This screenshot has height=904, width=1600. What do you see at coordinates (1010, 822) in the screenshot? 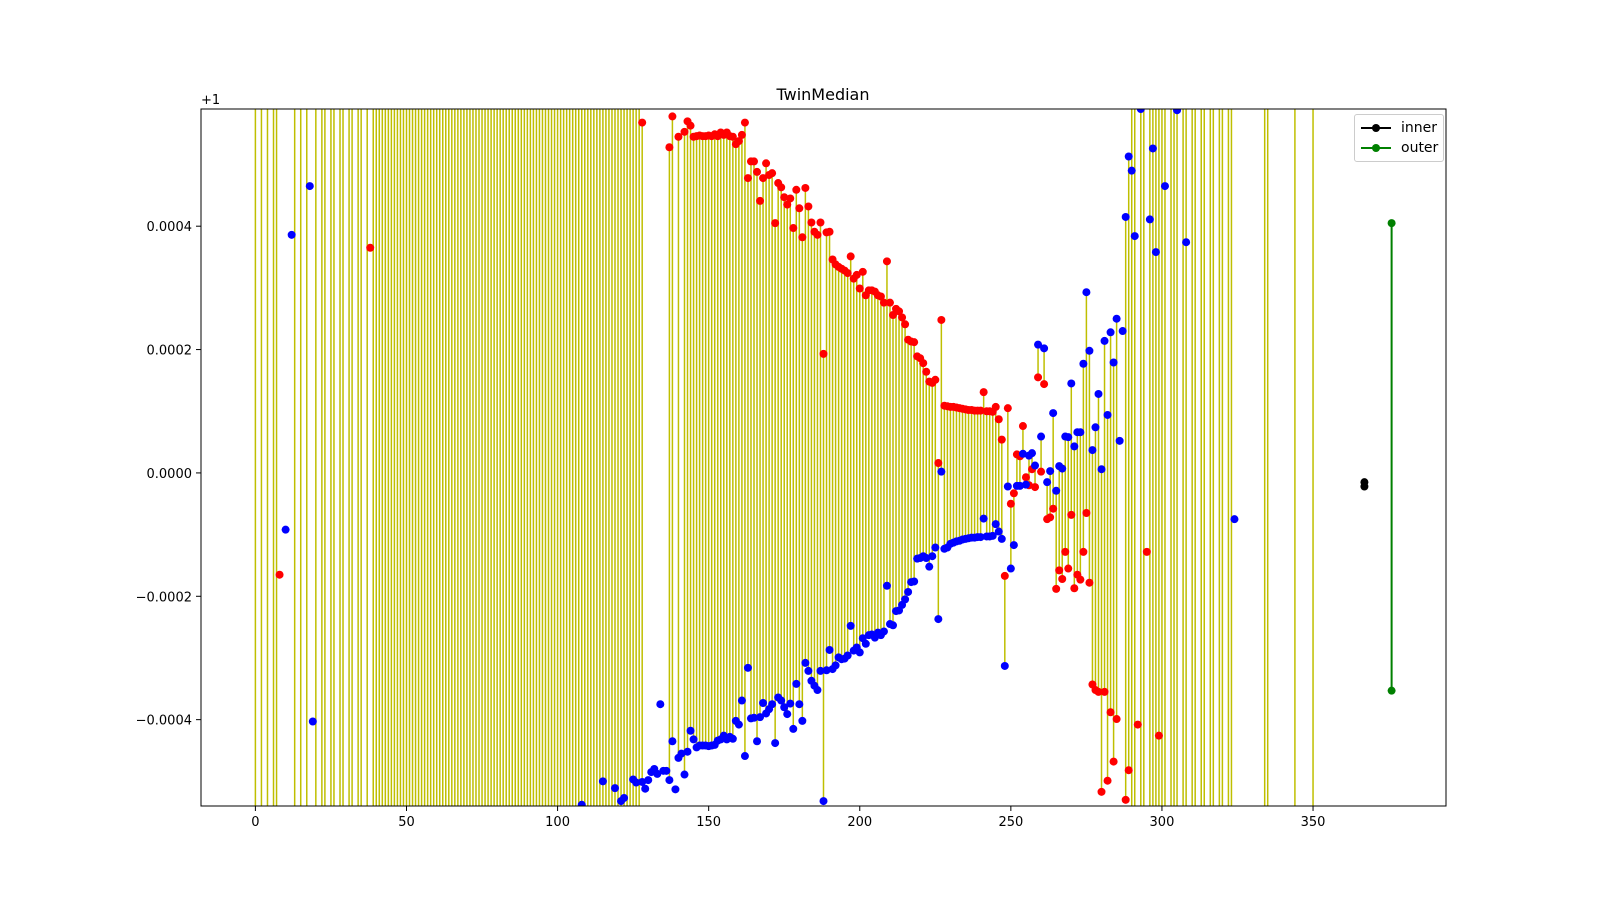
I see `x-tick-label: 250` at bounding box center [1010, 822].